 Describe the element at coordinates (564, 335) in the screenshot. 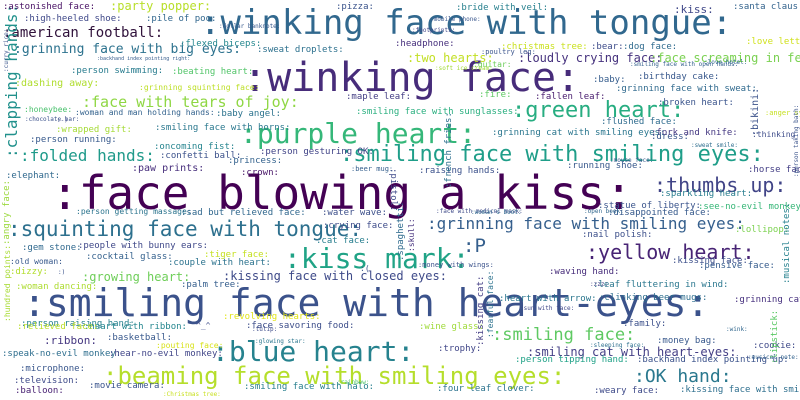

I see `word: :smiling face:` at that location.